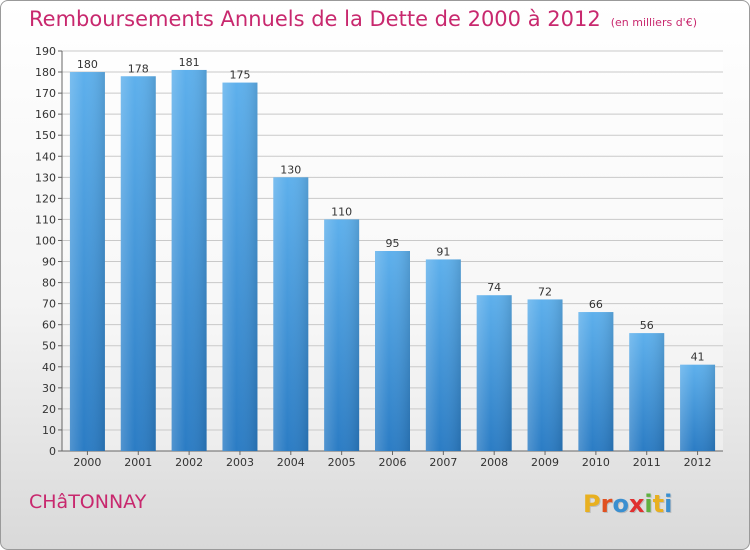  I want to click on proxiti-logo: Proxiti, so click(627, 504).